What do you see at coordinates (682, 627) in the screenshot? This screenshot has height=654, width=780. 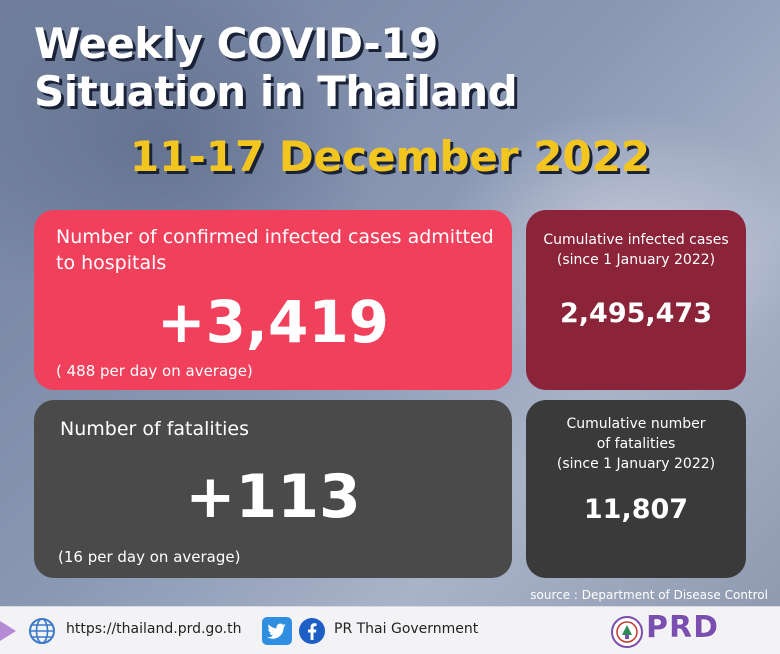 I see `prd-logo-text: PRD` at bounding box center [682, 627].